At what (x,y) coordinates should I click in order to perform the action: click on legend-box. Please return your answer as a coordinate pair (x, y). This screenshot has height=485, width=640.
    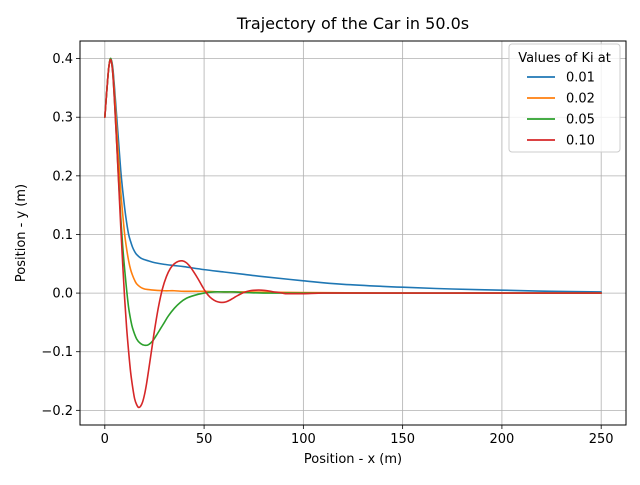
    Looking at the image, I should click on (564, 98).